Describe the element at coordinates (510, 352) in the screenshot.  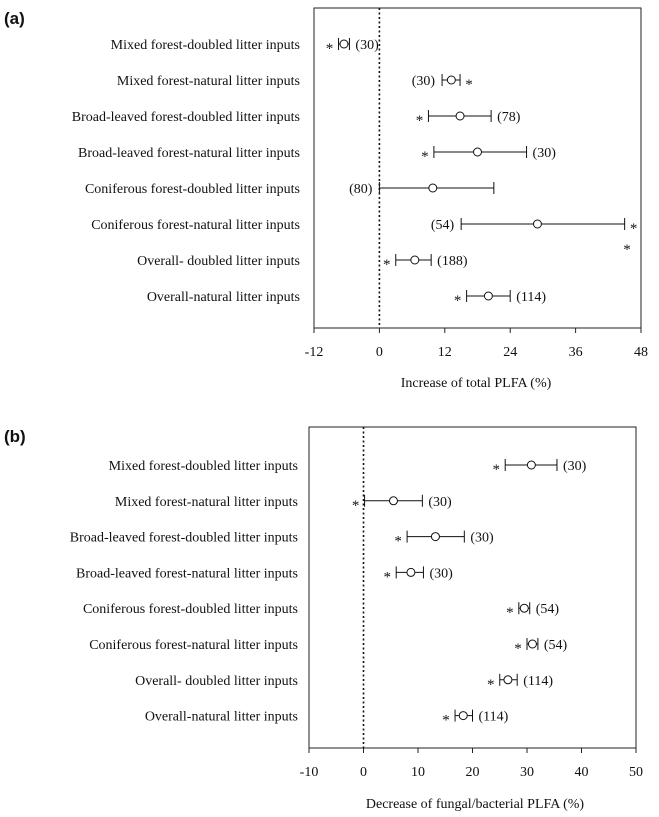
I see `x-tick-label: 24` at that location.